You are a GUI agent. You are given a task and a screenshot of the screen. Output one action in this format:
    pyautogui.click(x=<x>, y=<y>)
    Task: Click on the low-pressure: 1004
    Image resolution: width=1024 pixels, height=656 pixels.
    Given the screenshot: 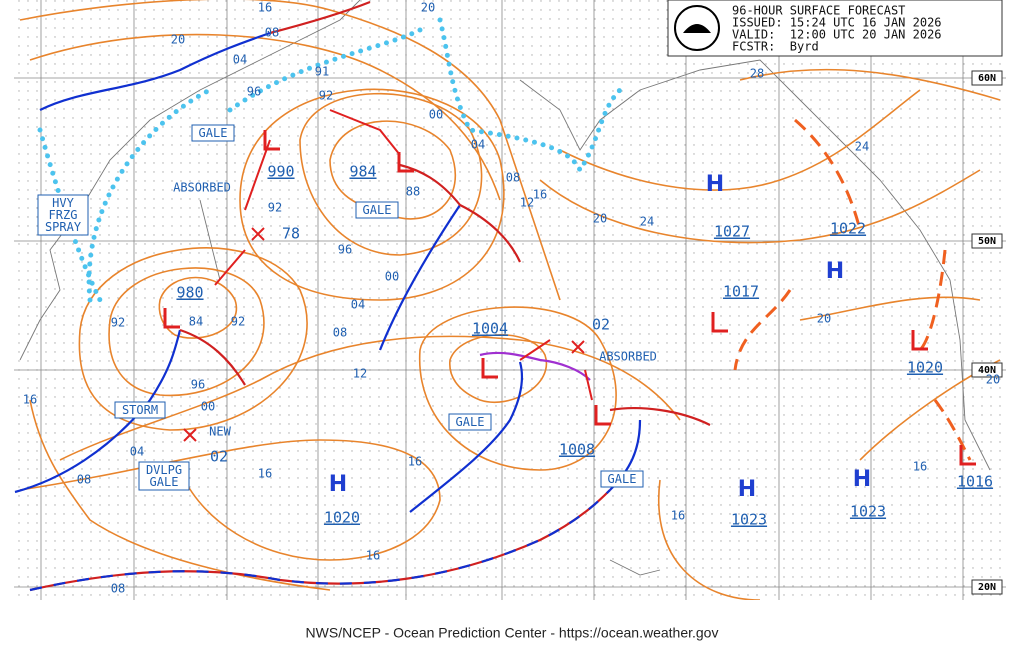 What is the action you would take?
    pyautogui.click(x=490, y=329)
    